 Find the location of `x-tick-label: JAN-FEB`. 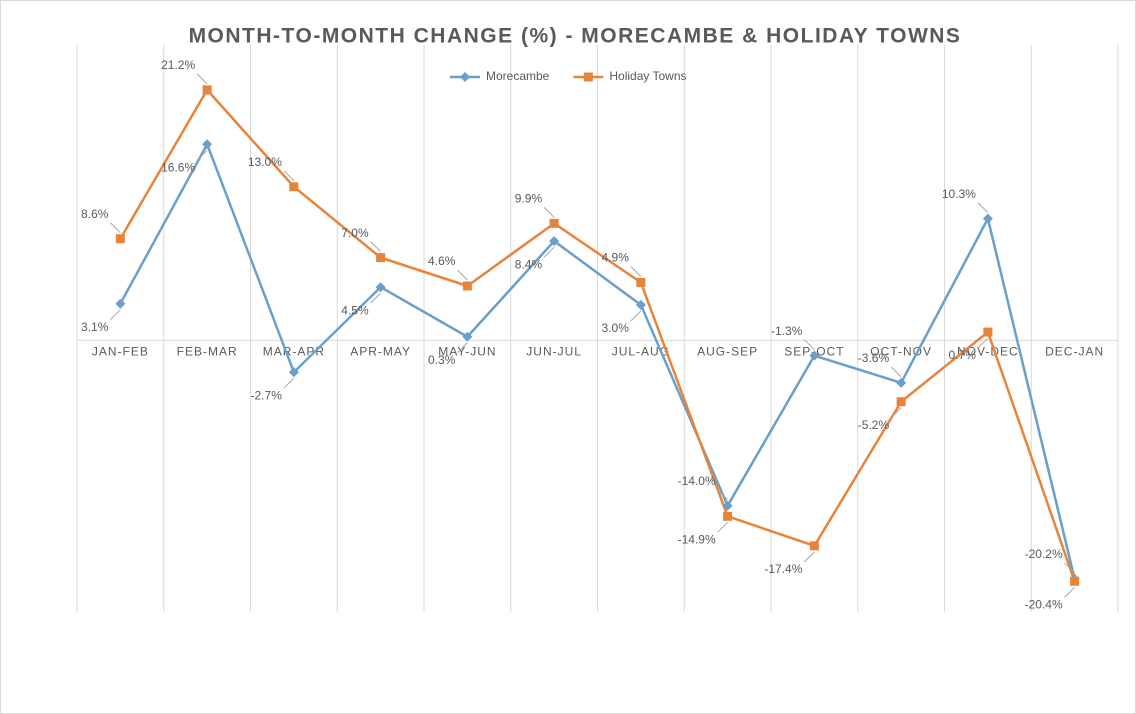

x-tick-label: JAN-FEB is located at coordinates (120, 351).